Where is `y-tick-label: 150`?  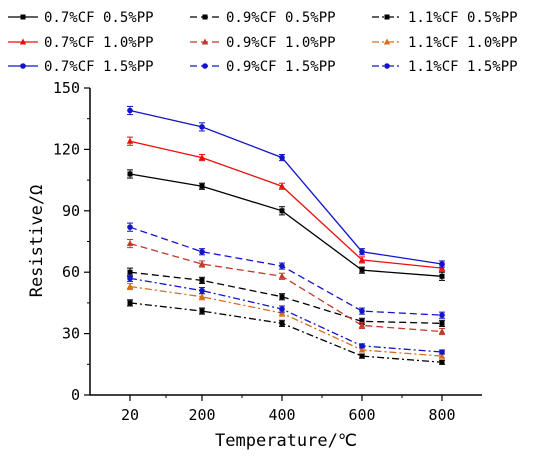 y-tick-label: 150 is located at coordinates (66, 88).